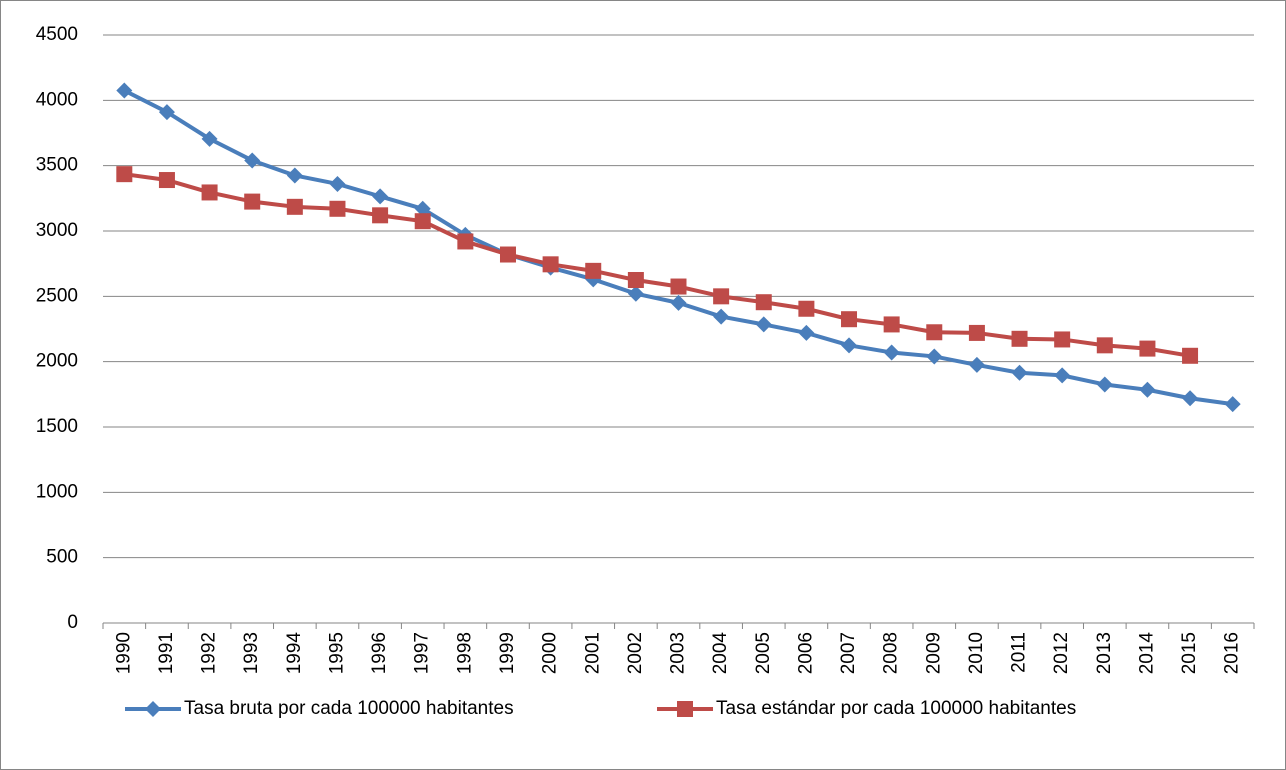  What do you see at coordinates (1019, 652) in the screenshot?
I see `x-tick-label: 2011` at bounding box center [1019, 652].